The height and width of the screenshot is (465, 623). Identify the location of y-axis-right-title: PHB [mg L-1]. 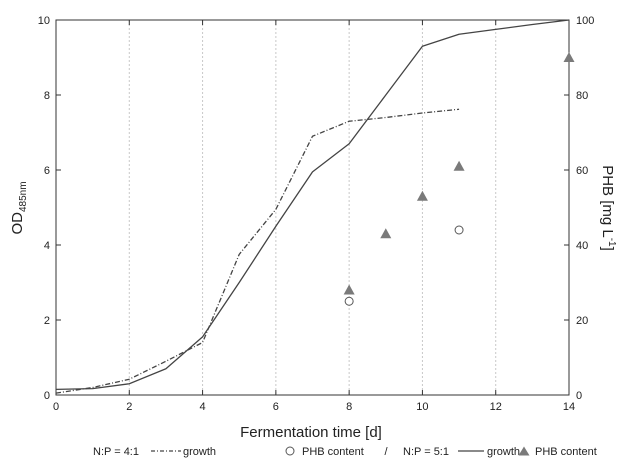
(608, 208).